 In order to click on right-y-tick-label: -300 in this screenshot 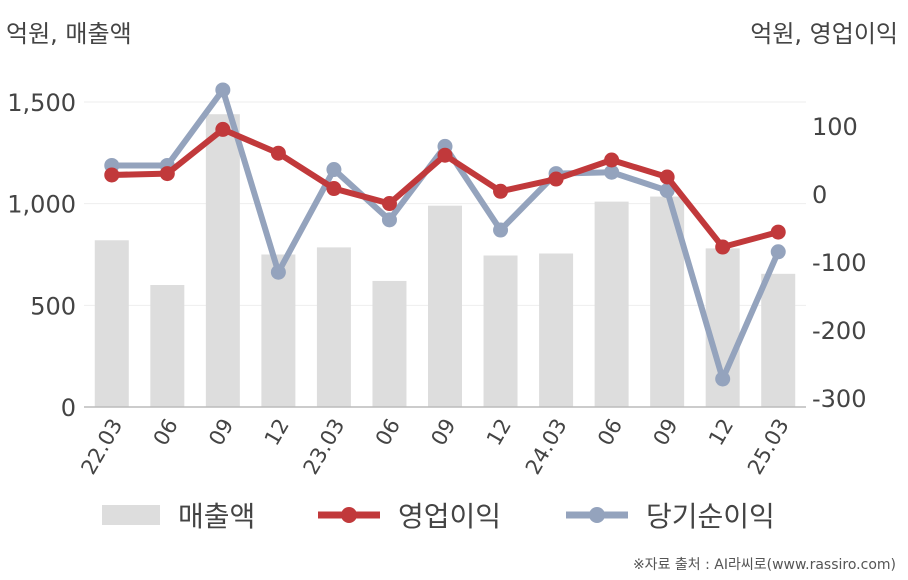, I will do `click(839, 399)`.